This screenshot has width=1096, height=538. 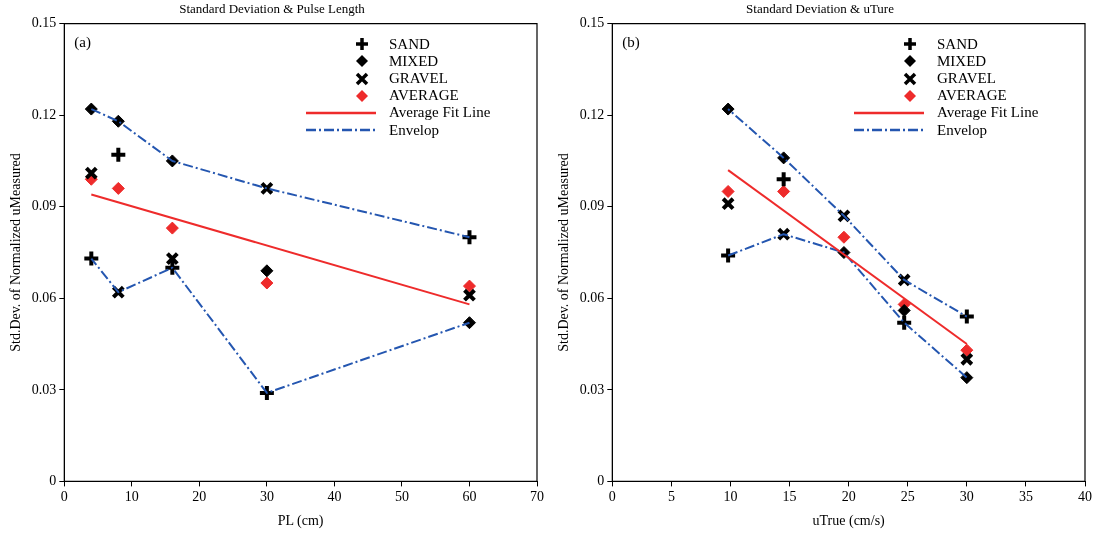 I want to click on x-axis-title: PL (cm), so click(x=300, y=521).